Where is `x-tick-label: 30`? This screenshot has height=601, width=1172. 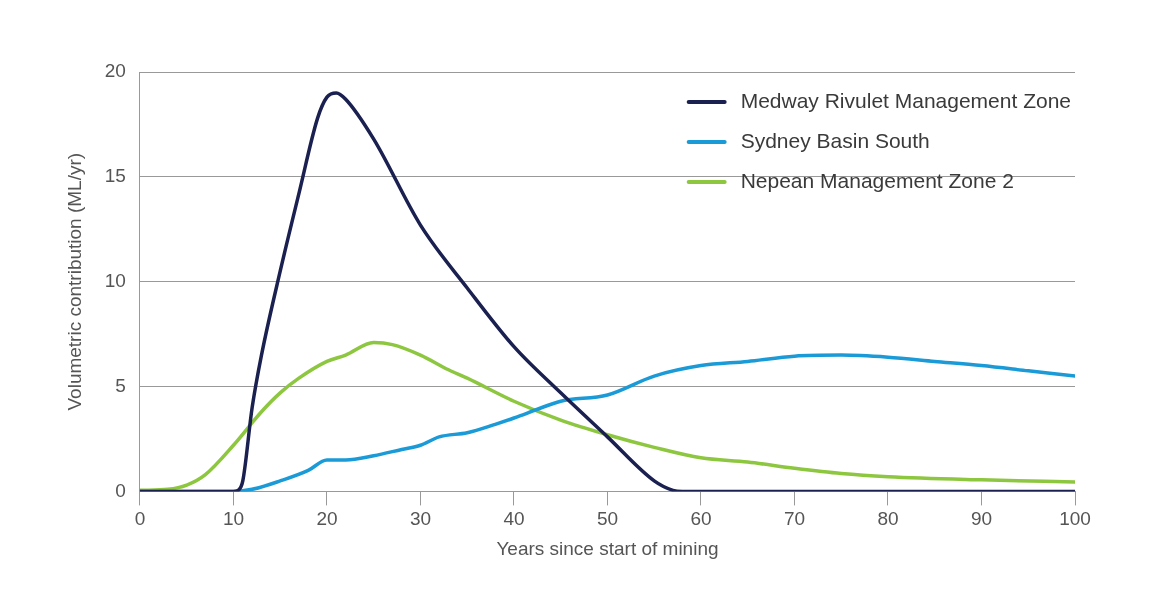 x-tick-label: 30 is located at coordinates (420, 519).